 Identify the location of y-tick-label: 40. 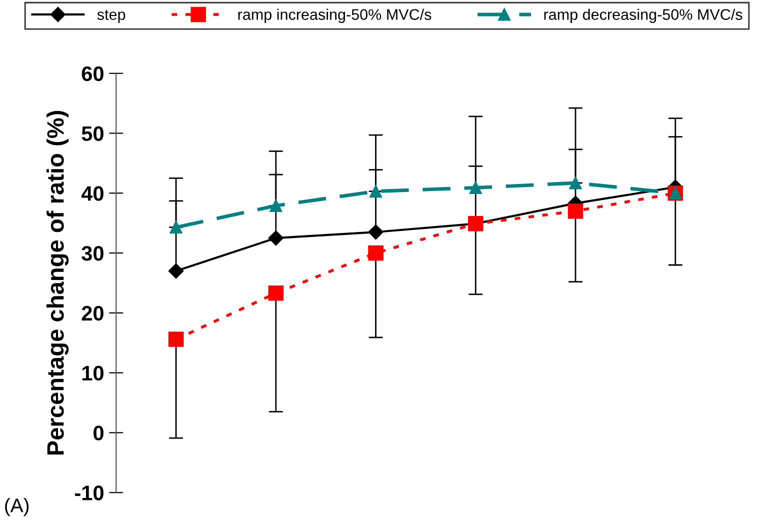
(92, 193).